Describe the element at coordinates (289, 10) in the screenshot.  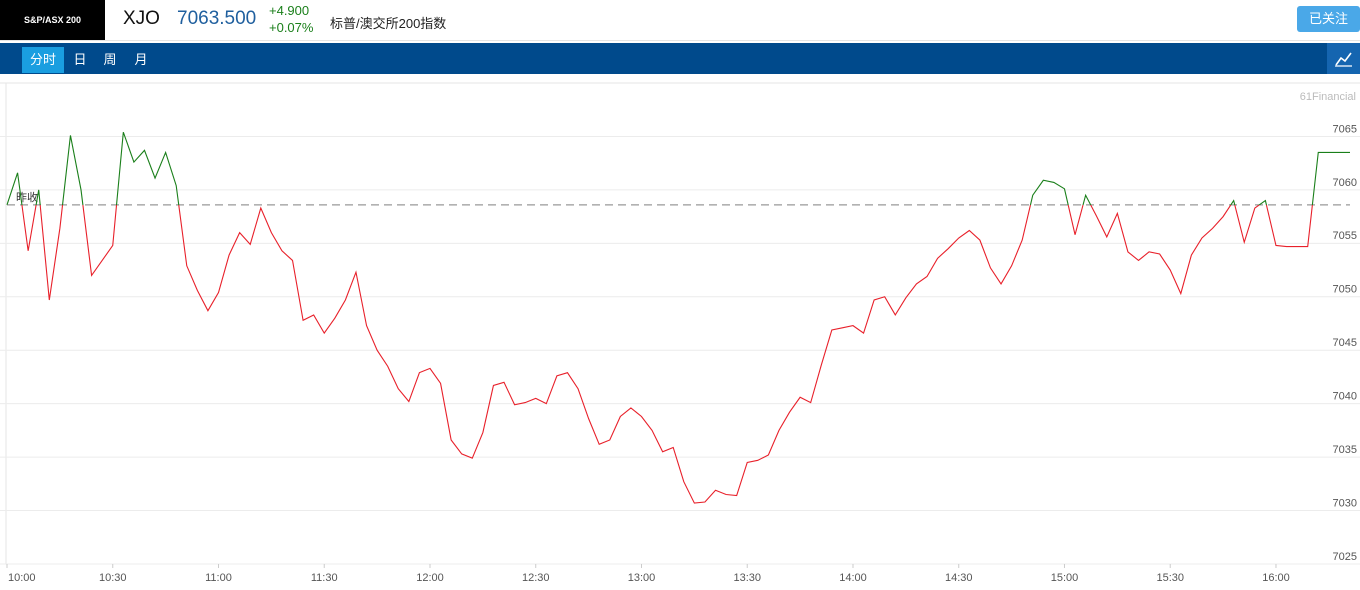
I see `change: +4.900` at that location.